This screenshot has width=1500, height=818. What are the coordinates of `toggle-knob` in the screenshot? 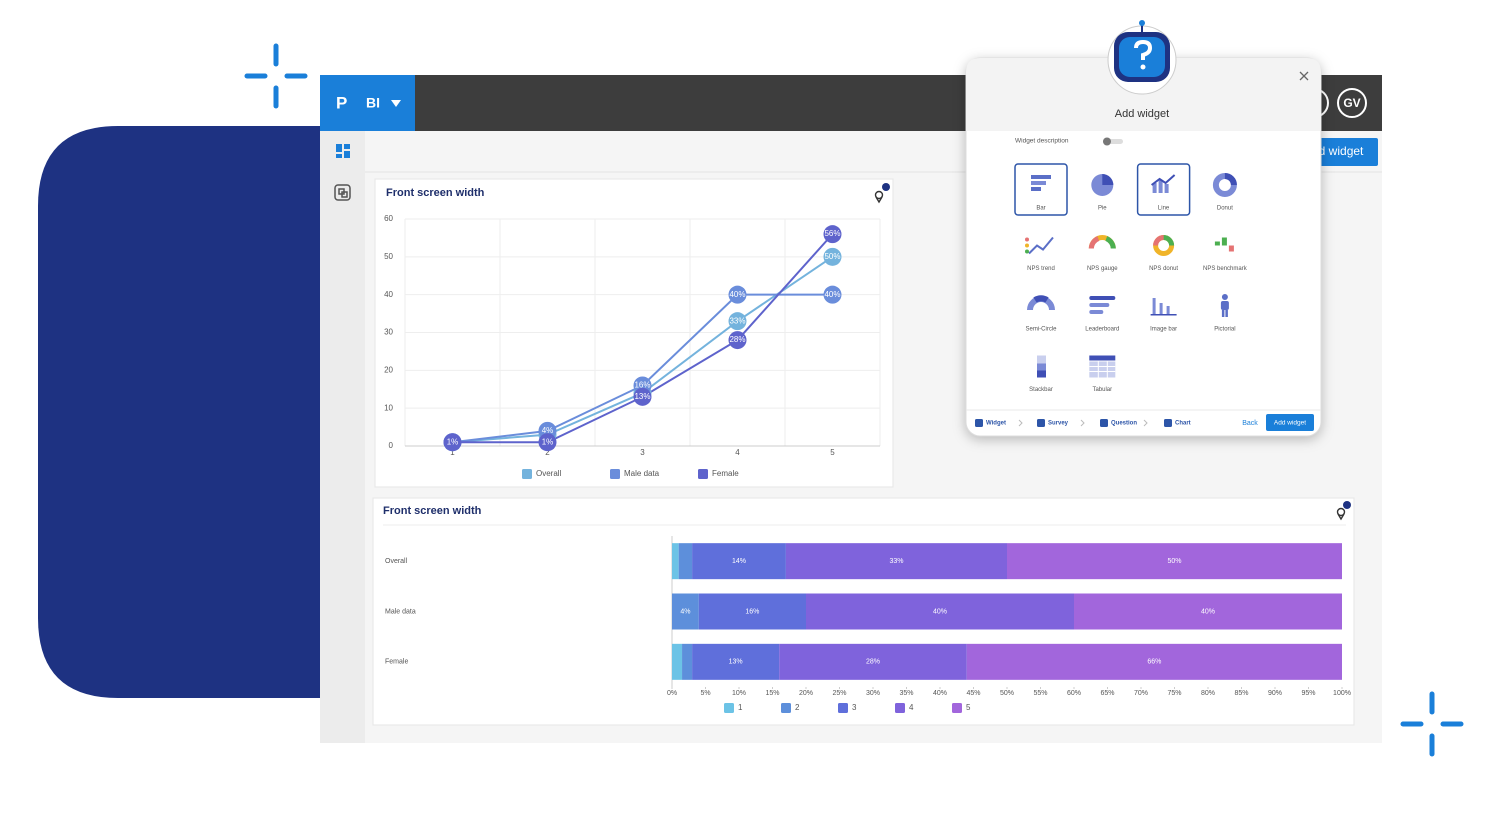 It's located at (1107, 141).